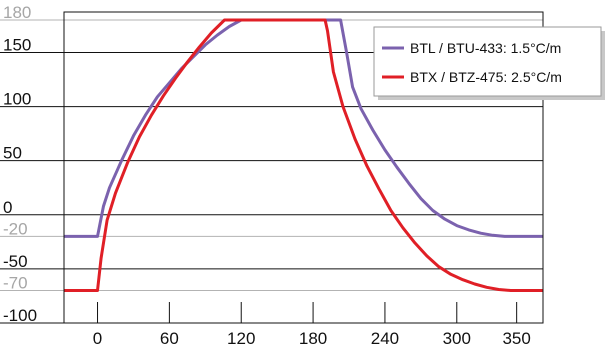  What do you see at coordinates (313, 338) in the screenshot?
I see `x-tick-label: 180` at bounding box center [313, 338].